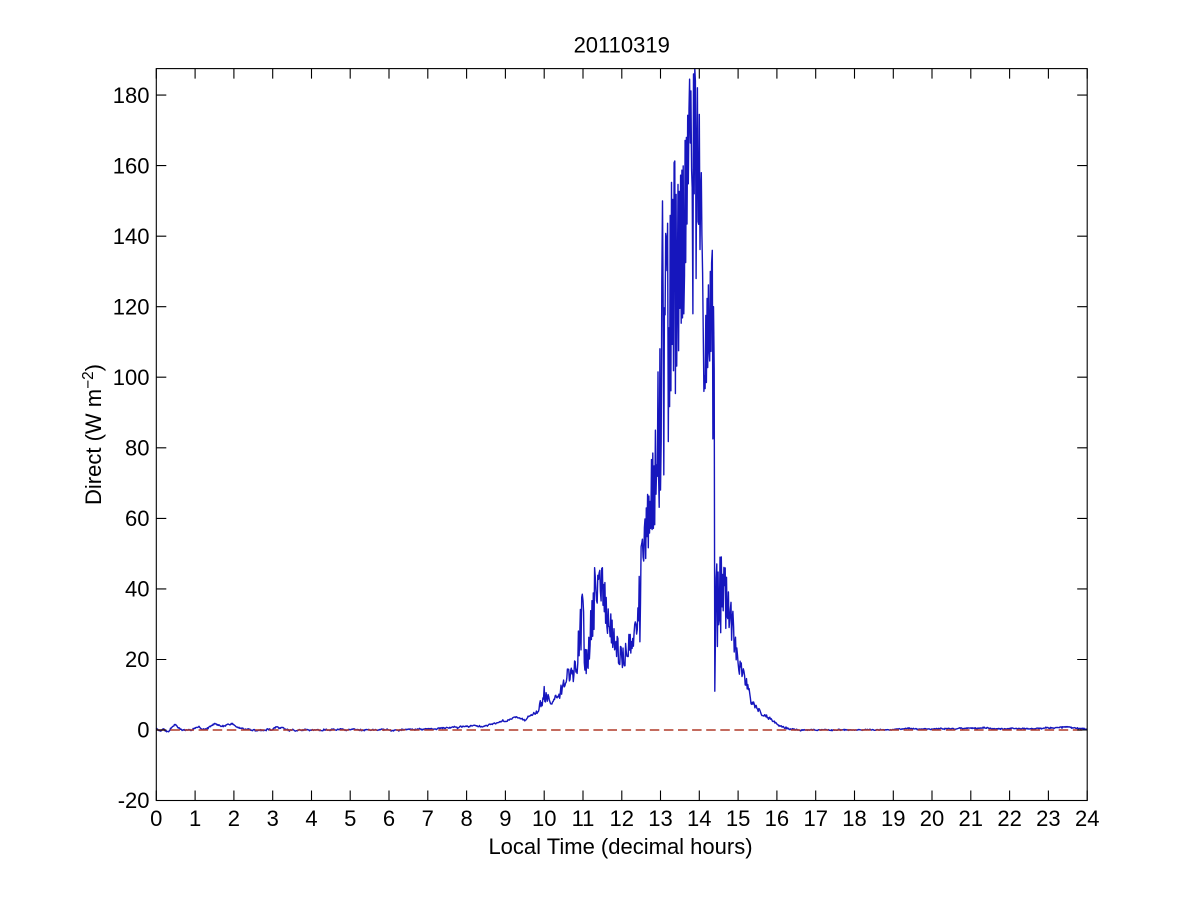 This screenshot has width=1201, height=900. What do you see at coordinates (137, 518) in the screenshot?
I see `svg-text: 60` at bounding box center [137, 518].